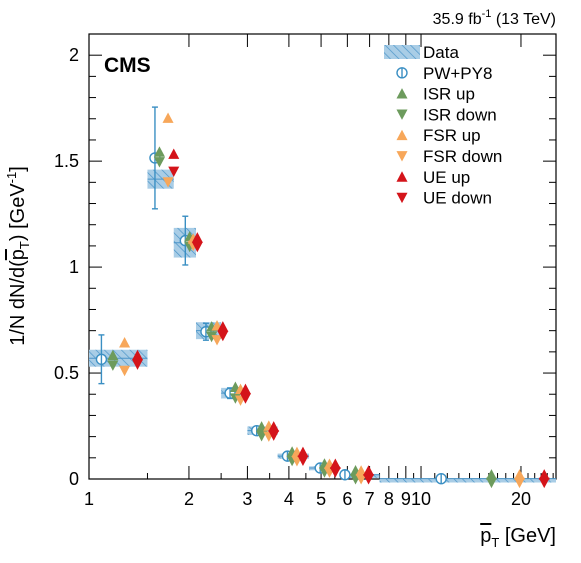  What do you see at coordinates (127, 65) in the screenshot?
I see `cms-label: CMS` at bounding box center [127, 65].